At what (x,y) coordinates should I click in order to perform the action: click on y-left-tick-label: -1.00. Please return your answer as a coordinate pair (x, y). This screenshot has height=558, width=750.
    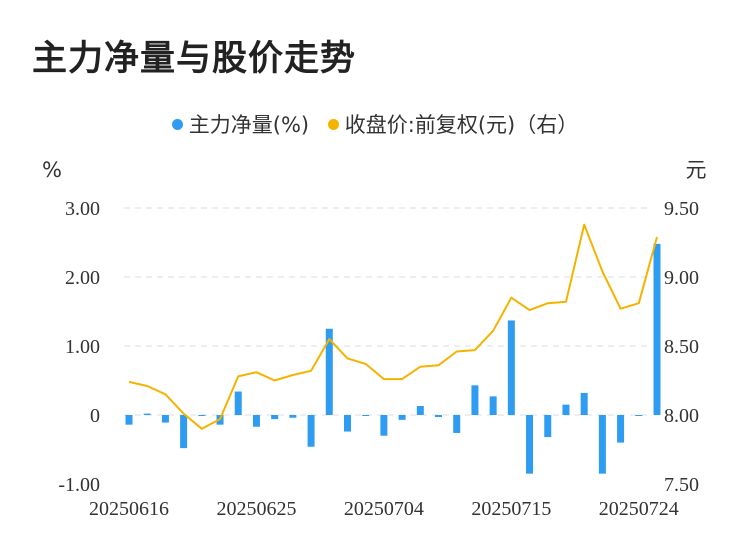
    Looking at the image, I should click on (79, 485).